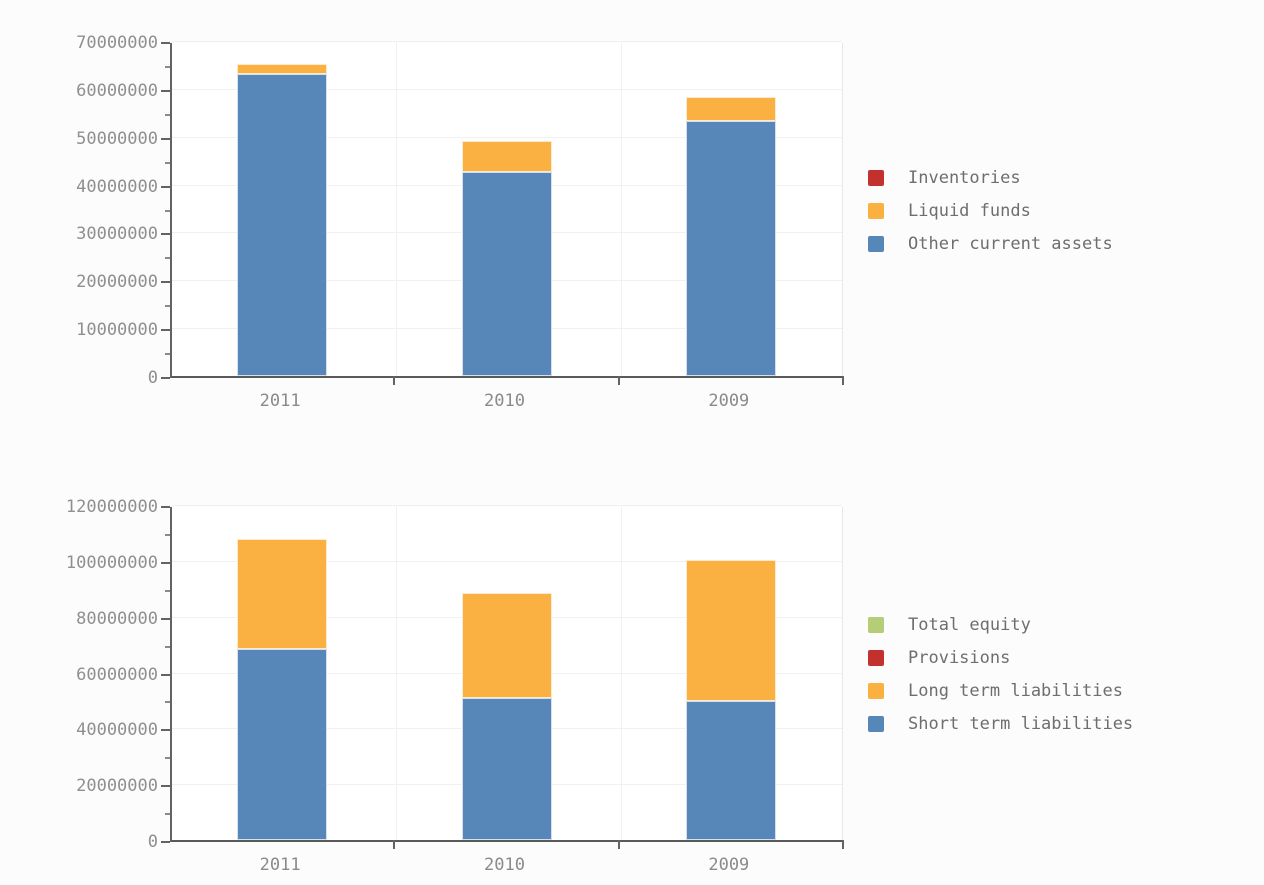 The image size is (1264, 885). What do you see at coordinates (117, 138) in the screenshot?
I see `y-axis-tick-label: 50000000` at bounding box center [117, 138].